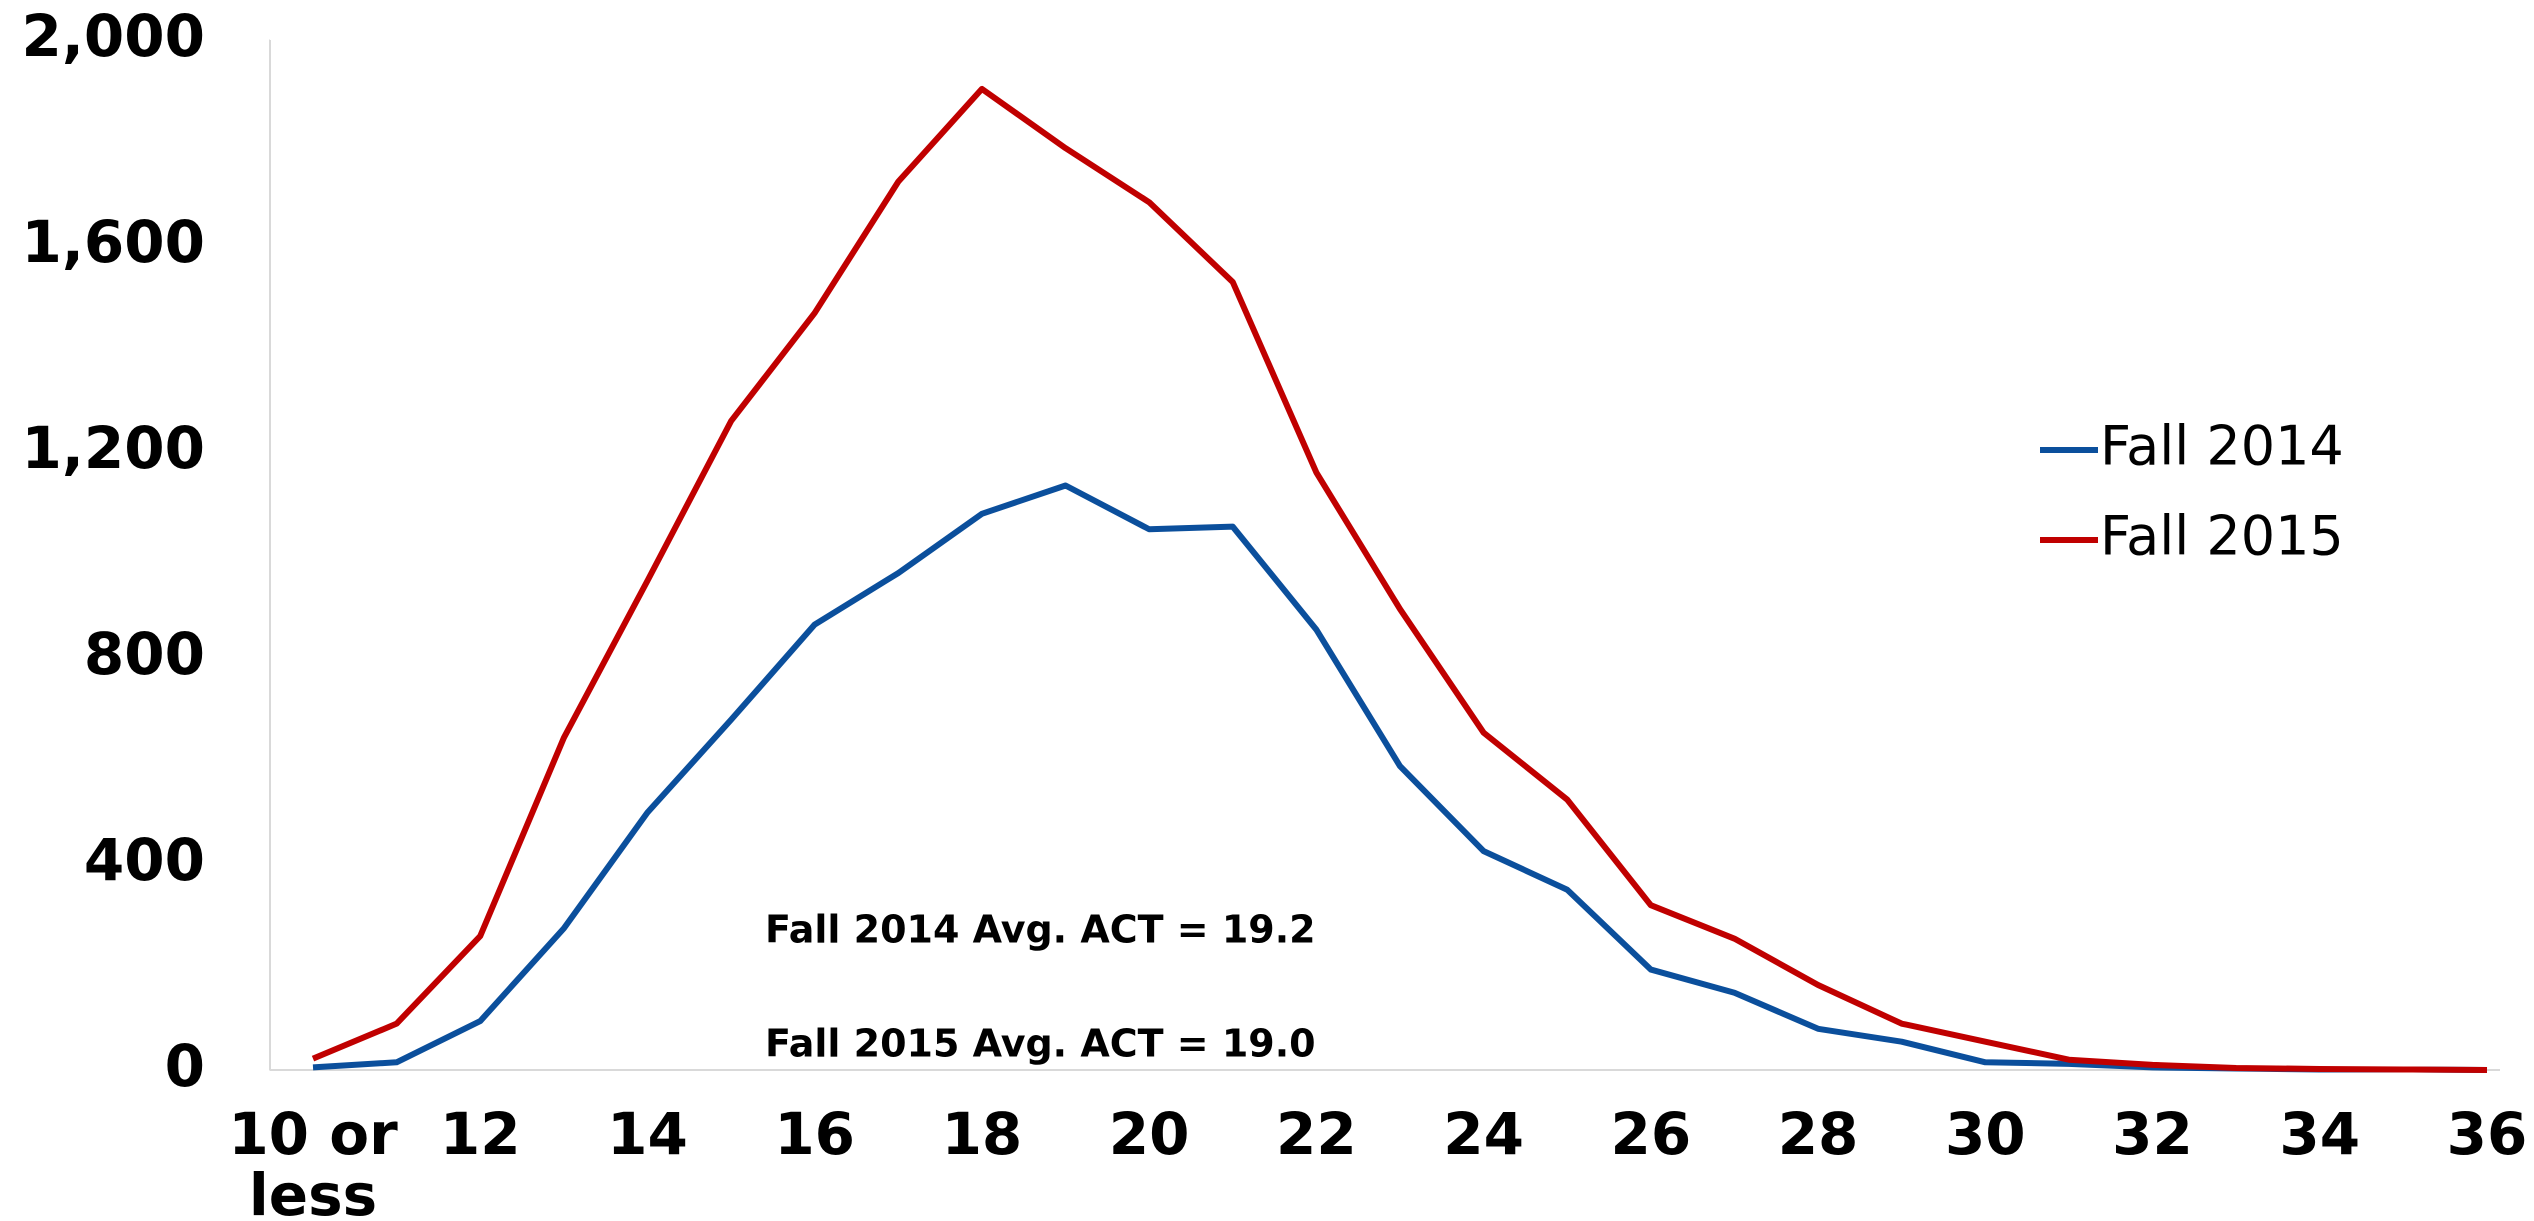 This screenshot has height=1221, width=2534. I want to click on y-tick-label: 400, so click(144, 860).